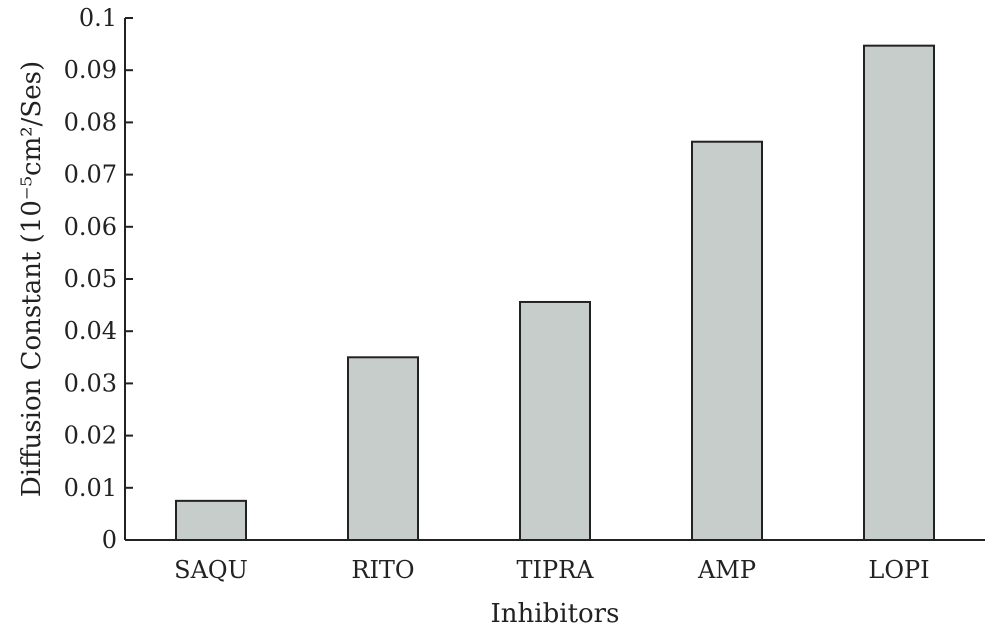  Describe the element at coordinates (555, 570) in the screenshot. I see `x-tick-label: TIPRA` at that location.